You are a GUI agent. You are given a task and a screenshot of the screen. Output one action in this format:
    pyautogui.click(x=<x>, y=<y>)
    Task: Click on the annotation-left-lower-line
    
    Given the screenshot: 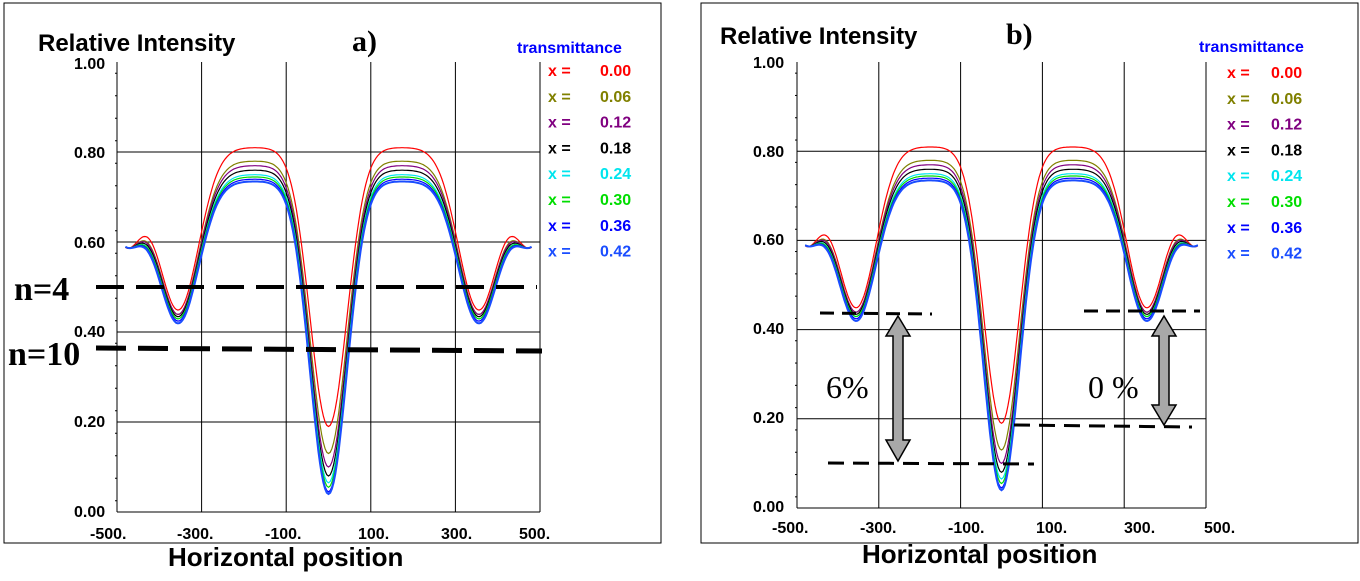 What is the action you would take?
    pyautogui.click(x=931, y=463)
    